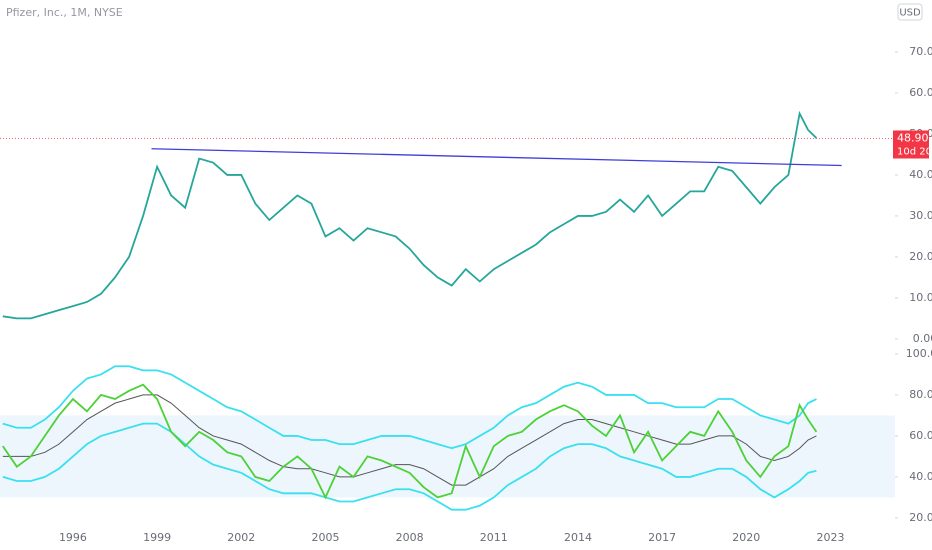  I want to click on trendline, so click(496, 157).